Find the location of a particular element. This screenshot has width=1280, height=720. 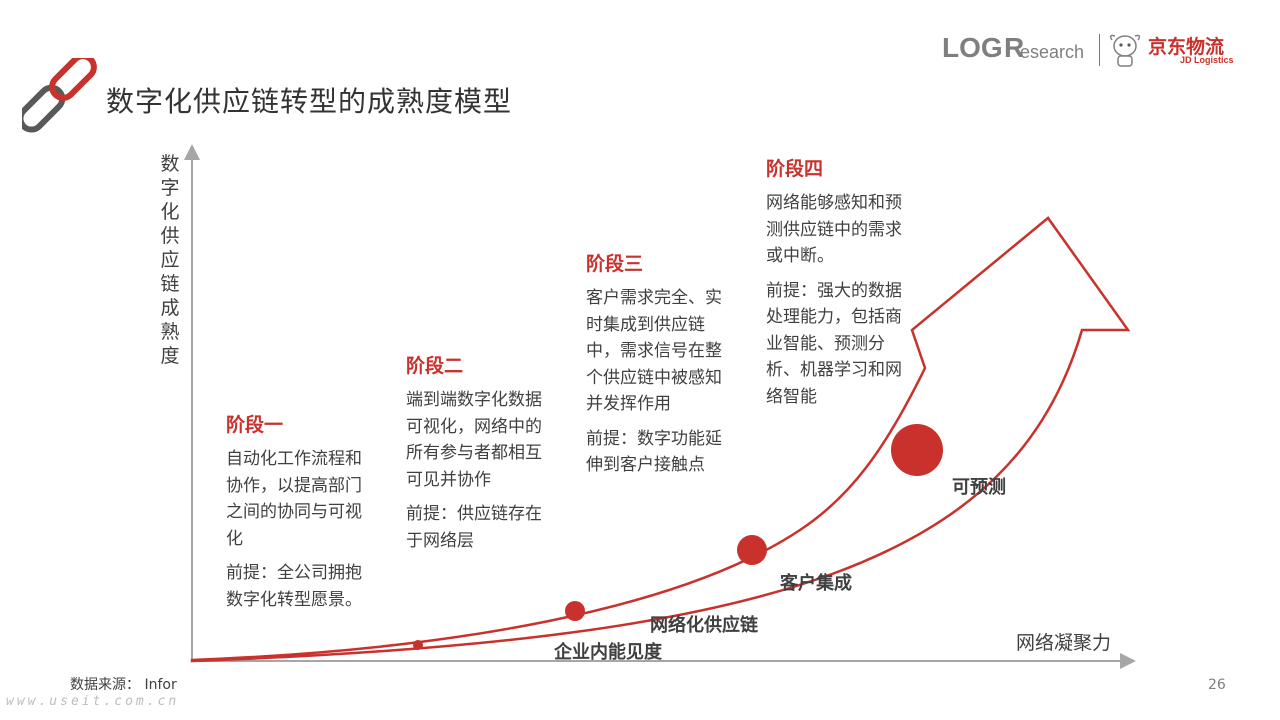

jd-logistics-en: JD Logistics is located at coordinates (1207, 60).